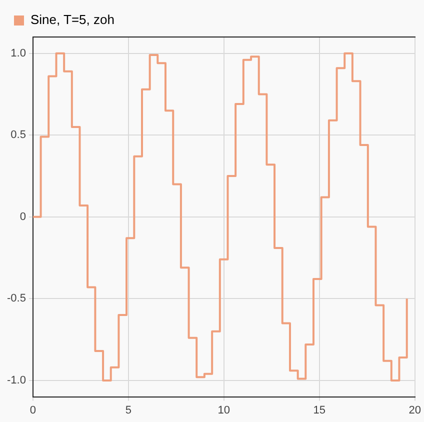 The width and height of the screenshot is (424, 422). What do you see at coordinates (23, 216) in the screenshot?
I see `y-tick-label: 0` at bounding box center [23, 216].